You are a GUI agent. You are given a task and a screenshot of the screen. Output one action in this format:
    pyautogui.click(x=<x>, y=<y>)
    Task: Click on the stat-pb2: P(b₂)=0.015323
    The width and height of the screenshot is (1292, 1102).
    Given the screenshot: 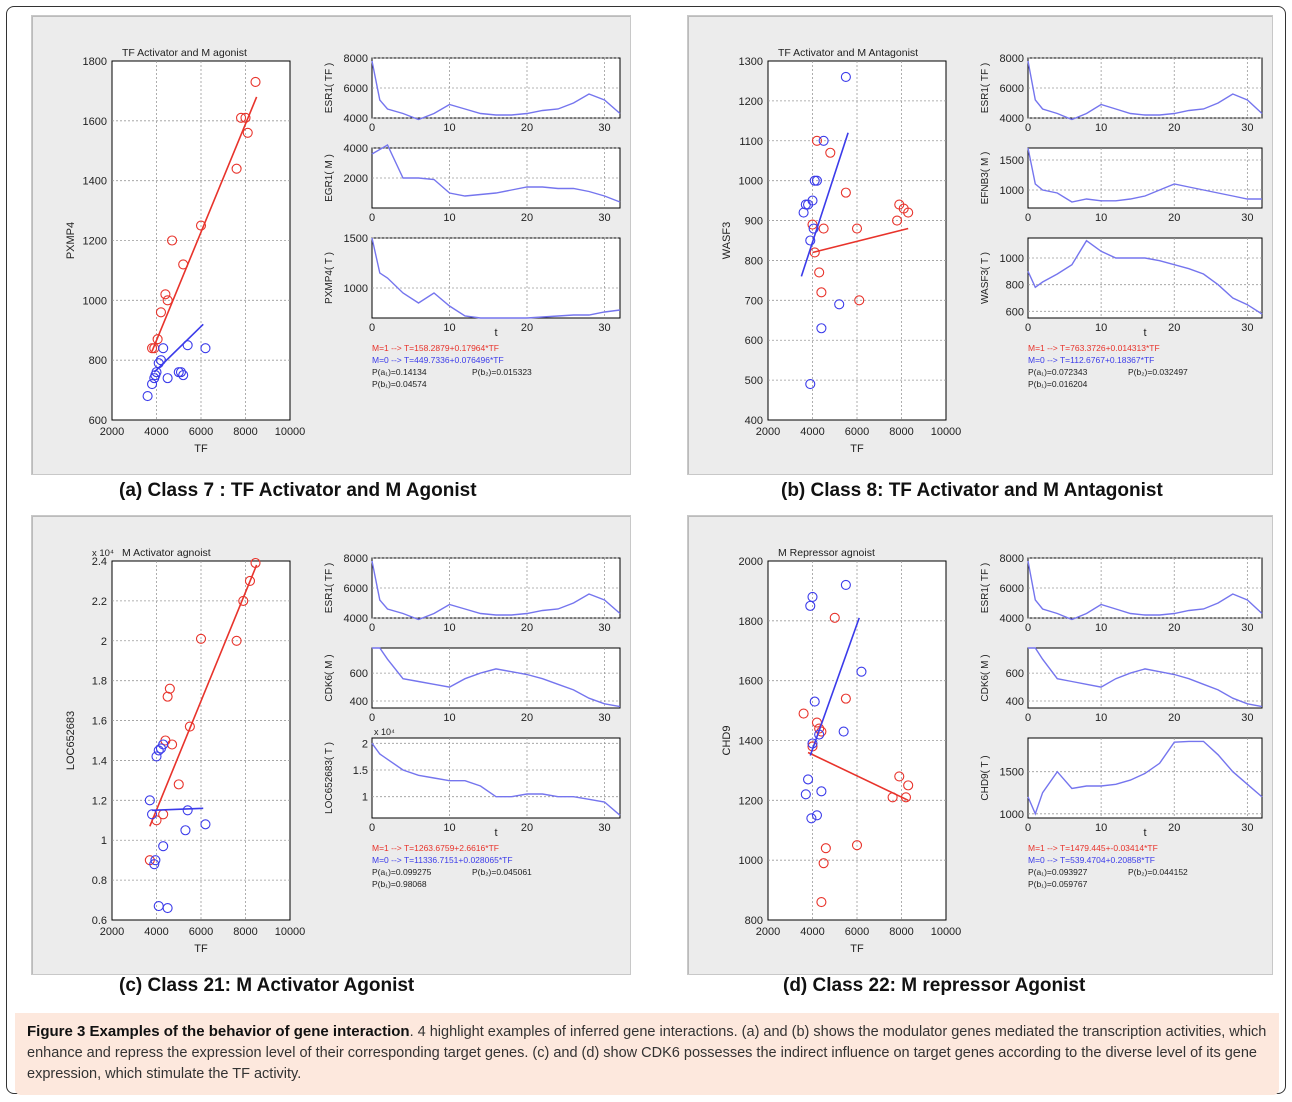 What is the action you would take?
    pyautogui.click(x=502, y=372)
    